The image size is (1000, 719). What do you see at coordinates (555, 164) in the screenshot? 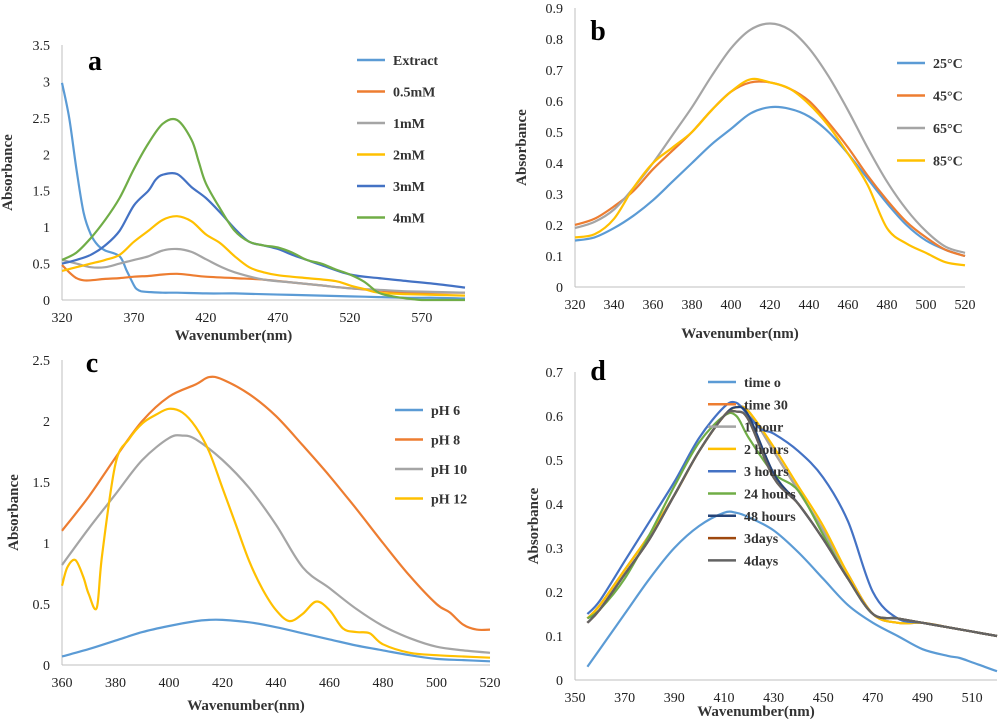
I see `y-tick-label: 0.4` at bounding box center [555, 164].